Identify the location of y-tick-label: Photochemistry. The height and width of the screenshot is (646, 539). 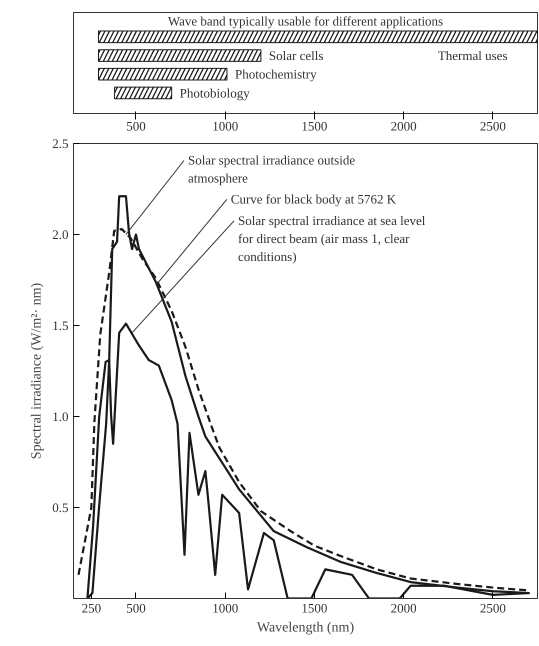
(276, 74).